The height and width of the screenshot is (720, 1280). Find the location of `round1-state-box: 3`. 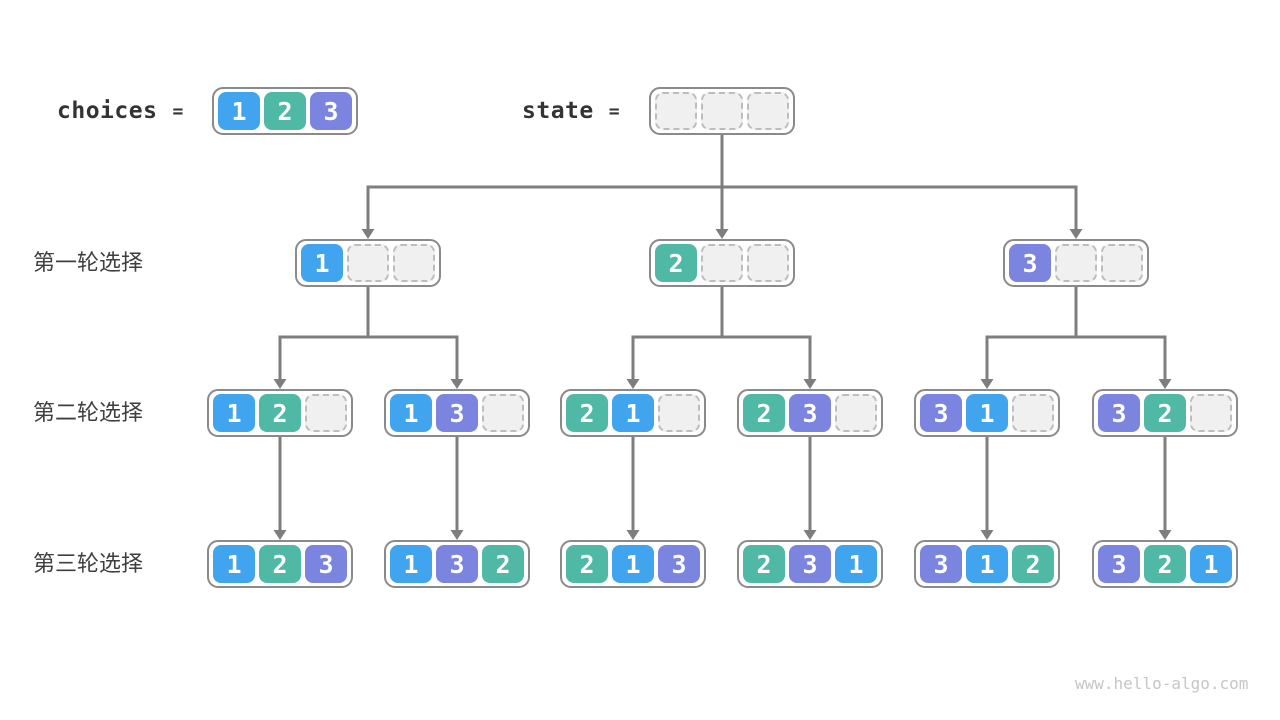

round1-state-box: 3 is located at coordinates (1076, 263).